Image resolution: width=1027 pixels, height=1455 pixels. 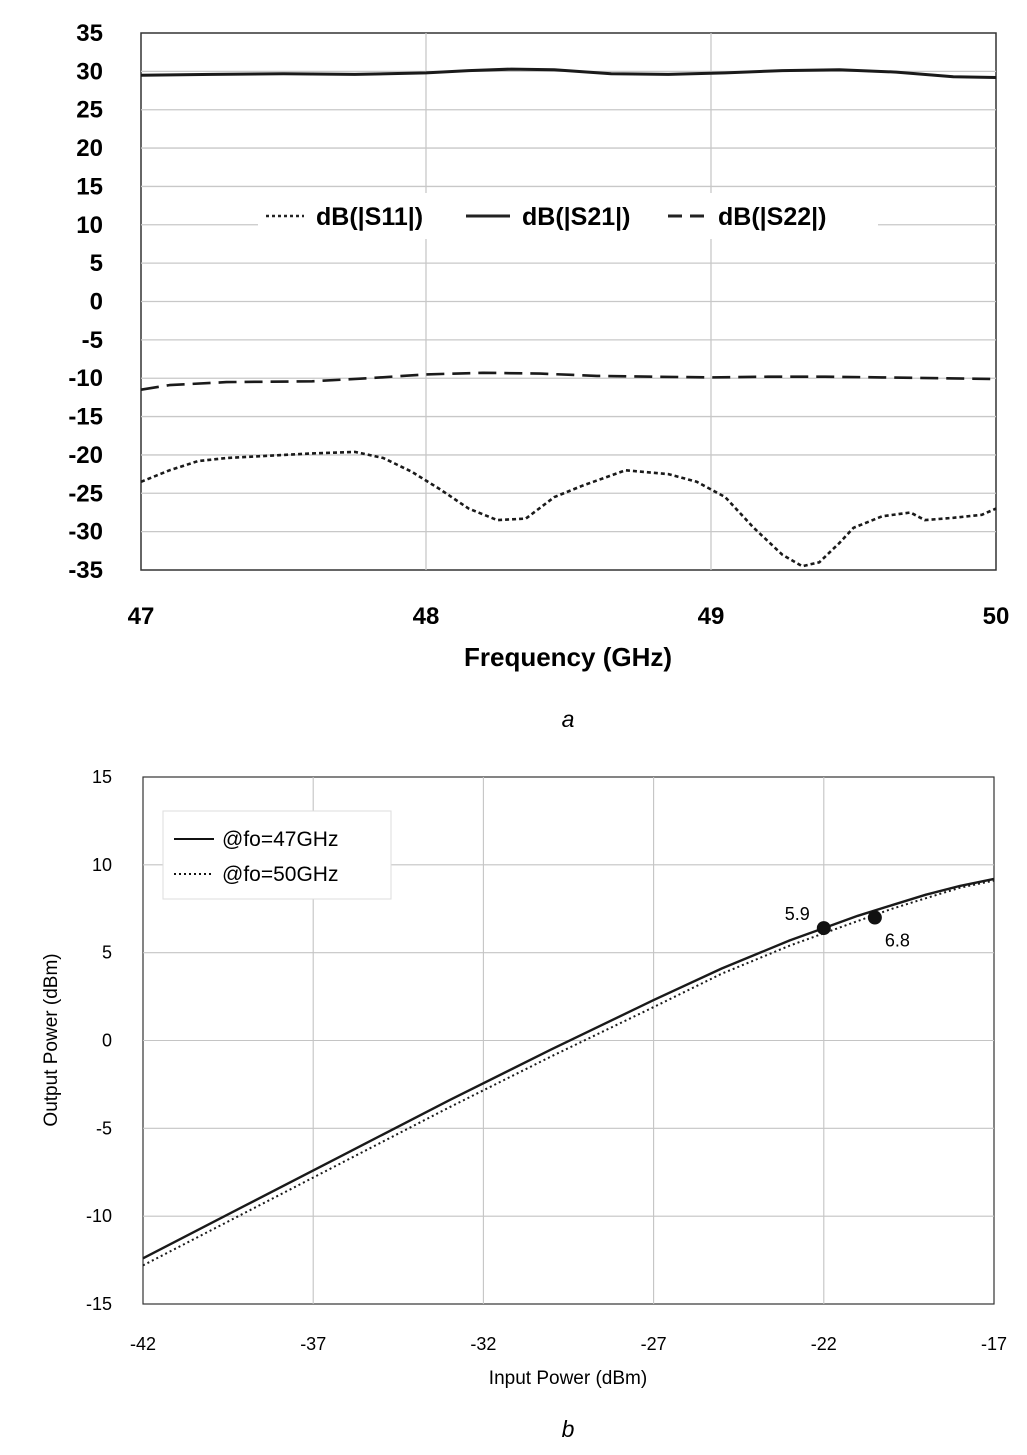 I want to click on y-tick-label: 35, so click(x=89, y=33).